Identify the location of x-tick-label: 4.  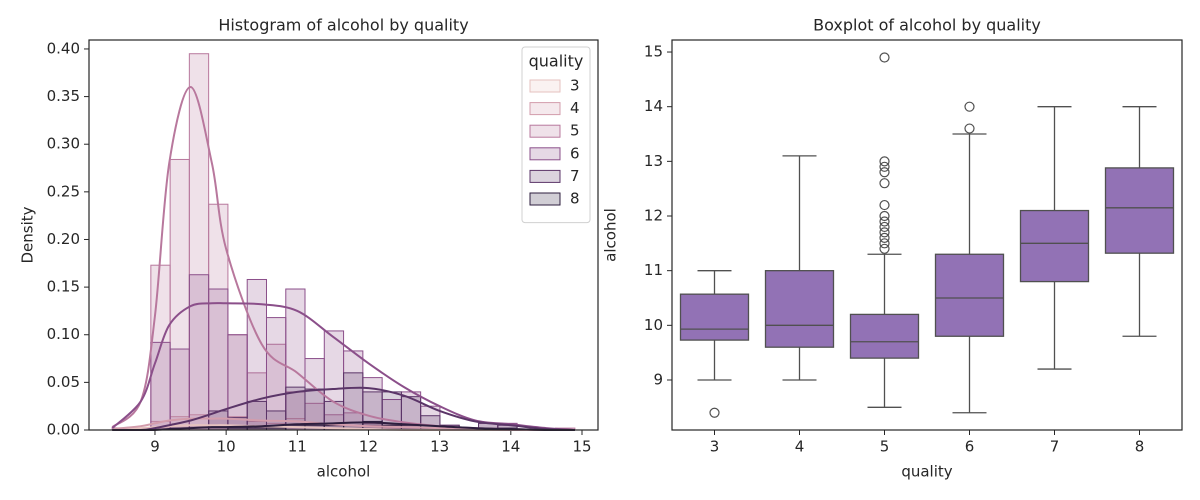
(800, 447).